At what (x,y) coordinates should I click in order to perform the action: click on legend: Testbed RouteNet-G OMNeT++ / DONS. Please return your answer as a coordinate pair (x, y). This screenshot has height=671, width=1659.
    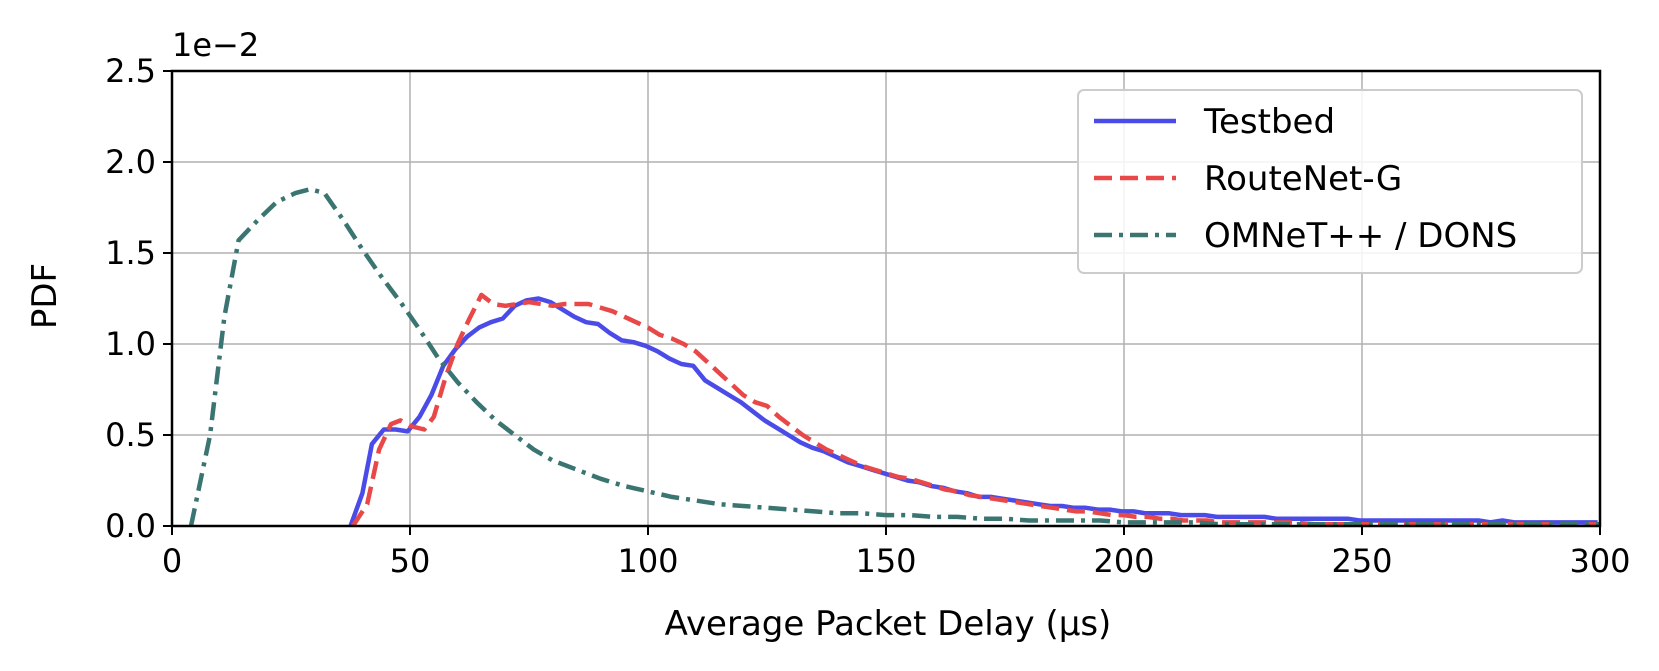
    Looking at the image, I should click on (1330, 181).